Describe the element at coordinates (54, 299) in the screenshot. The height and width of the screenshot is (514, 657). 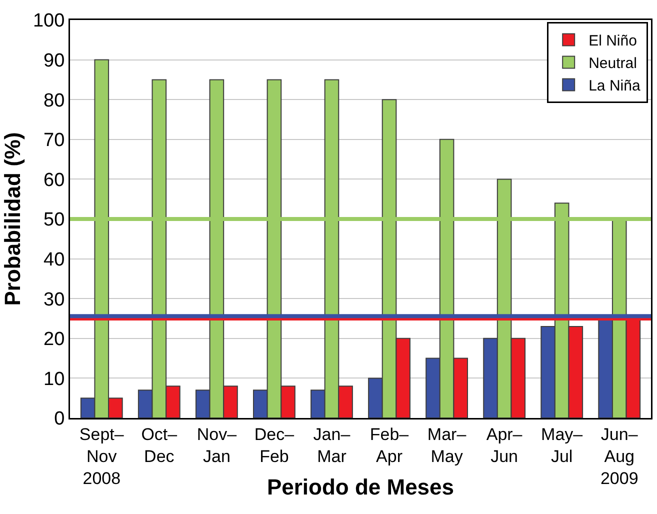
I see `y-tick-label: 30` at that location.